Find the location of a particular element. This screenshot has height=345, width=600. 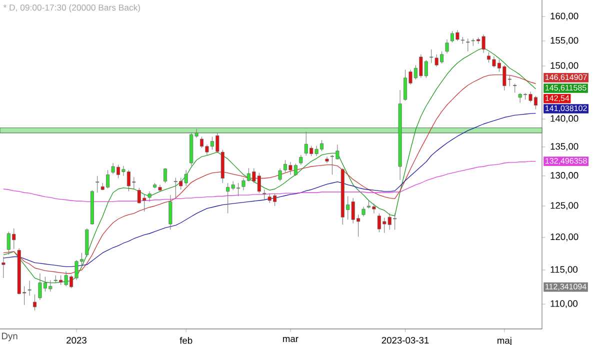

text: Dyn is located at coordinates (10, 337).